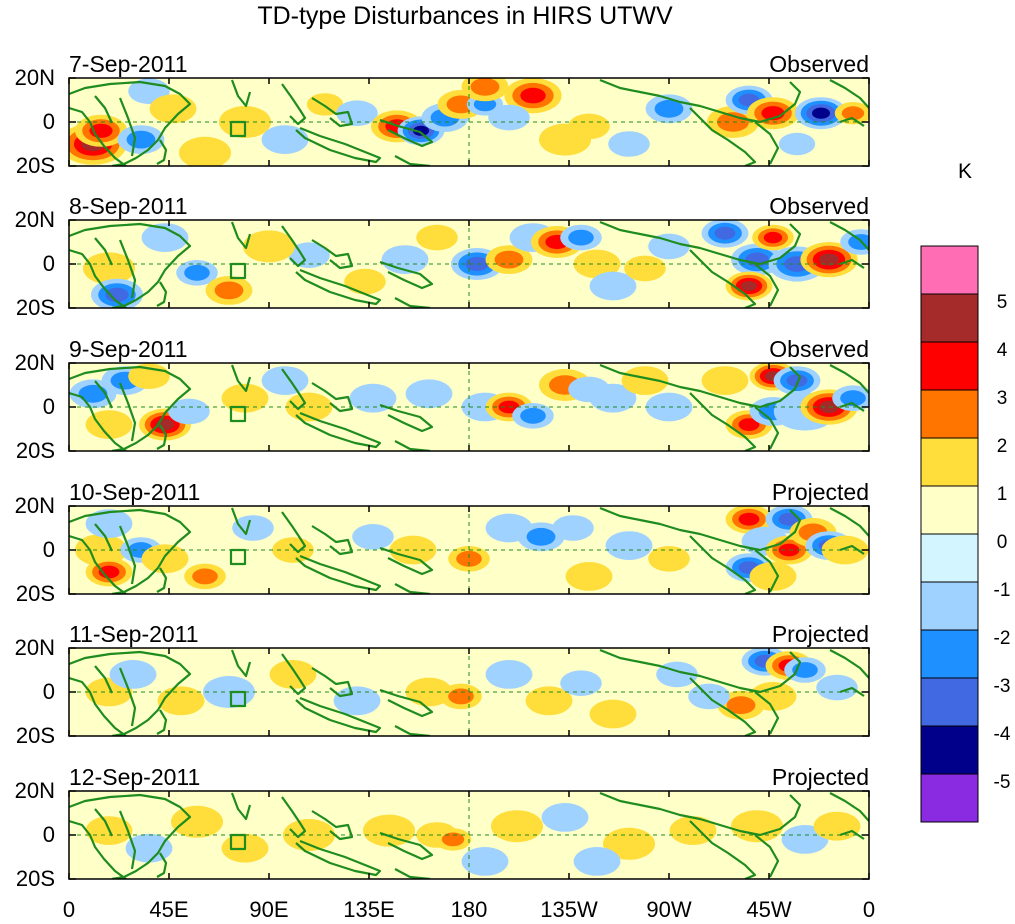 This screenshot has width=1015, height=924. Describe the element at coordinates (128, 206) in the screenshot. I see `panel-date: 8-Sep-2011` at that location.